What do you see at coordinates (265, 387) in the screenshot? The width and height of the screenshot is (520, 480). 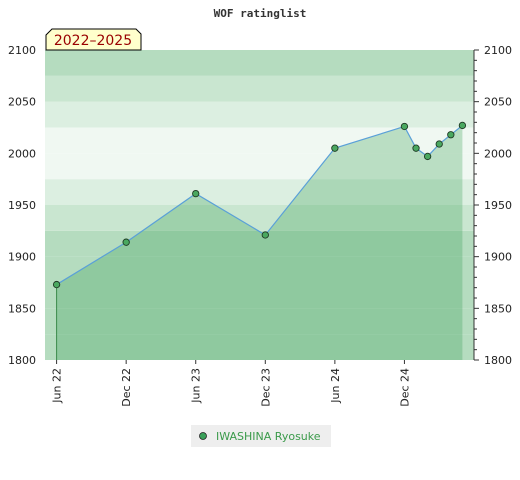 I see `x-tick-label: Dec 23` at bounding box center [265, 387].